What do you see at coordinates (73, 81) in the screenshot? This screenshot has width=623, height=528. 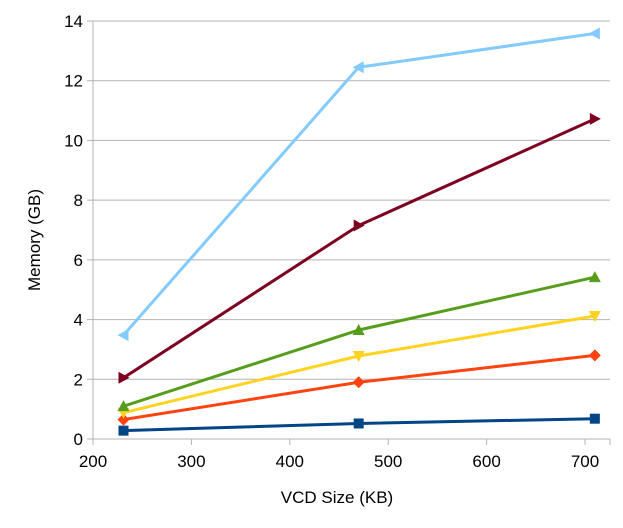 I see `y-tick-label: 12` at bounding box center [73, 81].